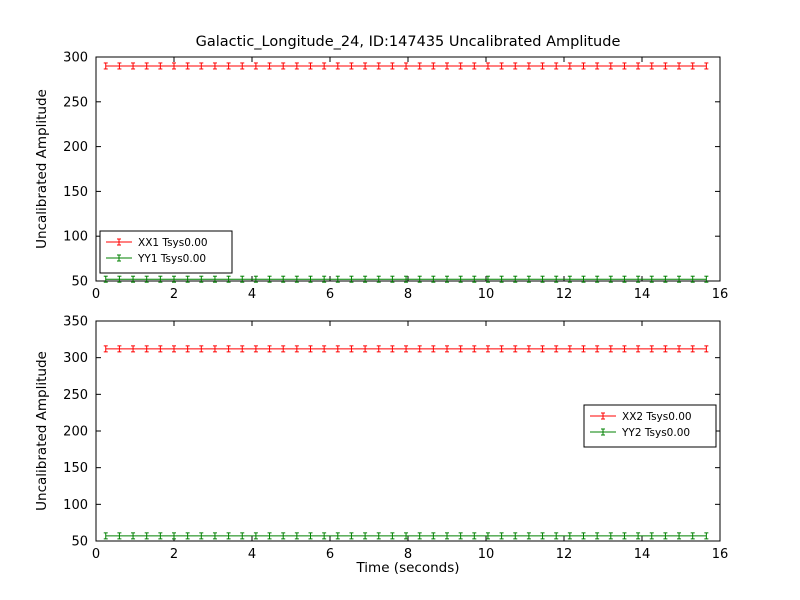  Describe the element at coordinates (406, 536) in the screenshot. I see `series-yy2` at that location.